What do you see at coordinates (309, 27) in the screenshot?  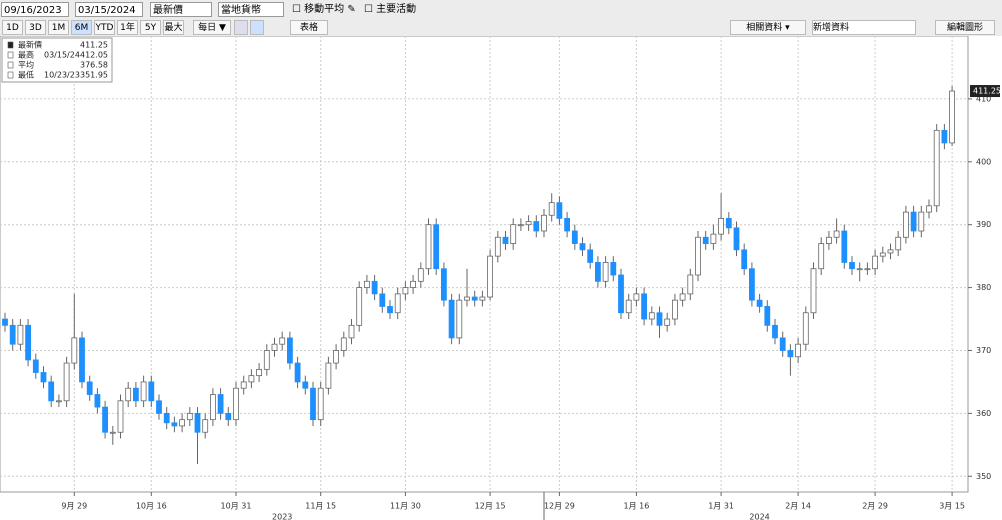 I see `table-button: 表格` at bounding box center [309, 27].